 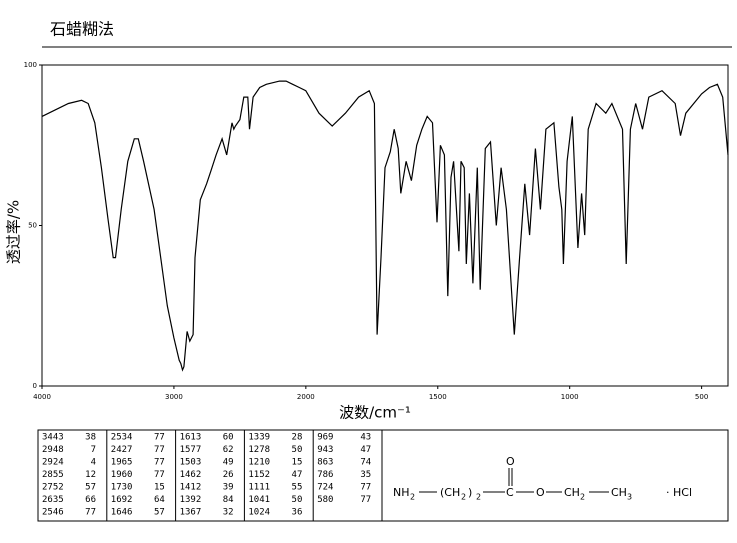 What do you see at coordinates (228, 513) in the screenshot?
I see `peak-transmittance: 32` at bounding box center [228, 513].